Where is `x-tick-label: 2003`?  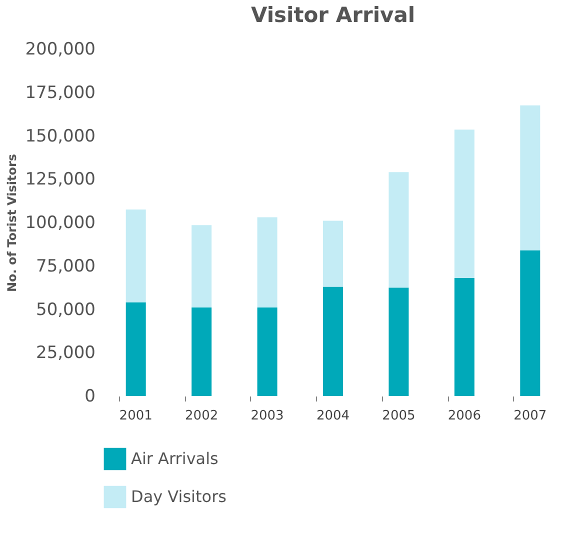
x-tick-label: 2003 is located at coordinates (267, 416).